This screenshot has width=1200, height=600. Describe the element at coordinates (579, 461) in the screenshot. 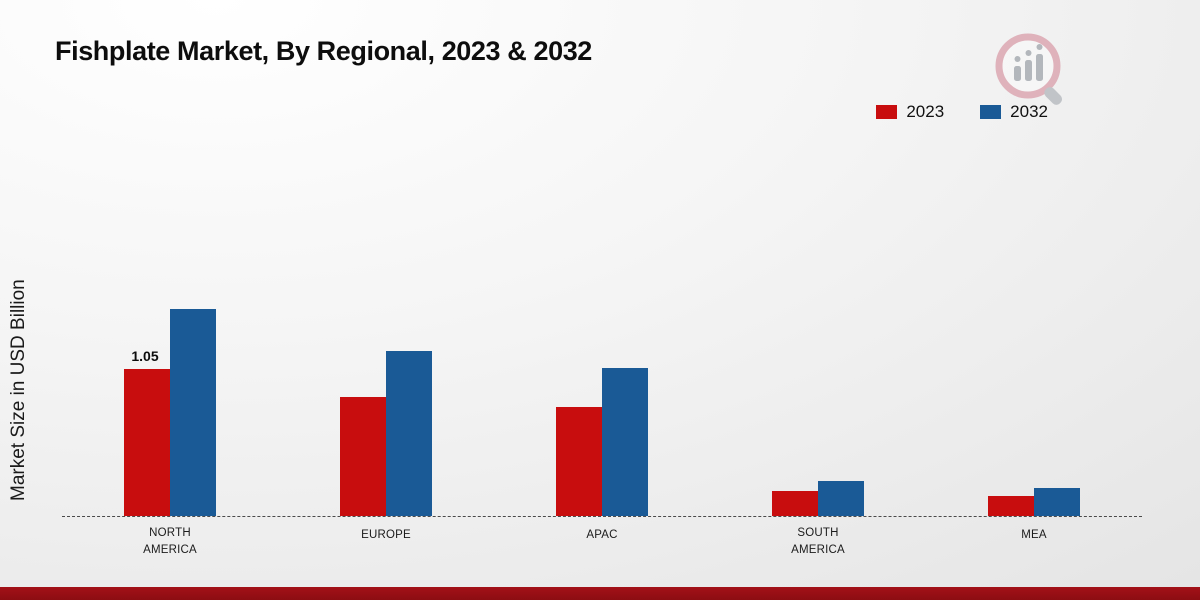

I see `bar-2023-apac` at that location.